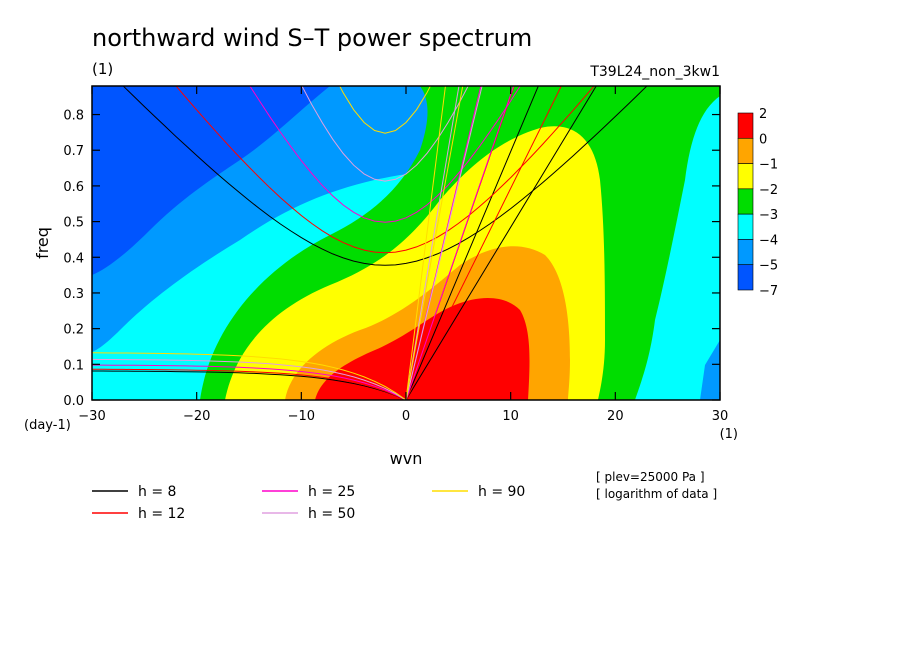 The height and width of the screenshot is (654, 904). Describe the element at coordinates (73, 116) in the screenshot. I see `y-tick-label: 0.8` at that location.